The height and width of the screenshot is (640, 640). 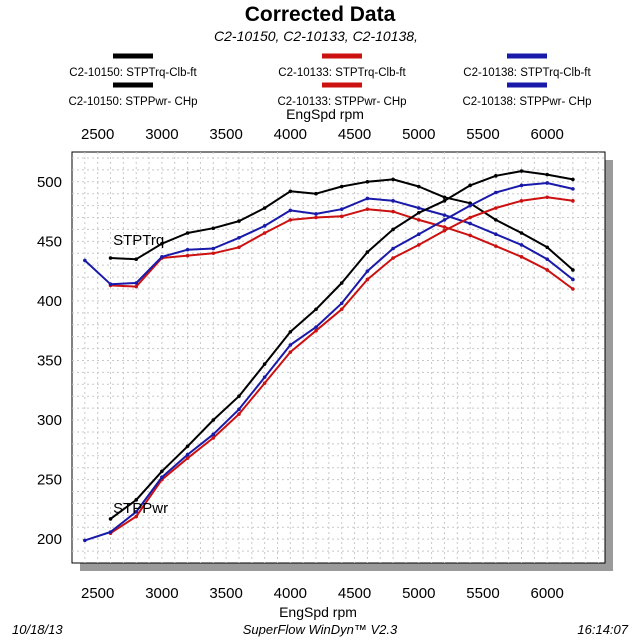 I want to click on series-group, so click(x=341, y=224).